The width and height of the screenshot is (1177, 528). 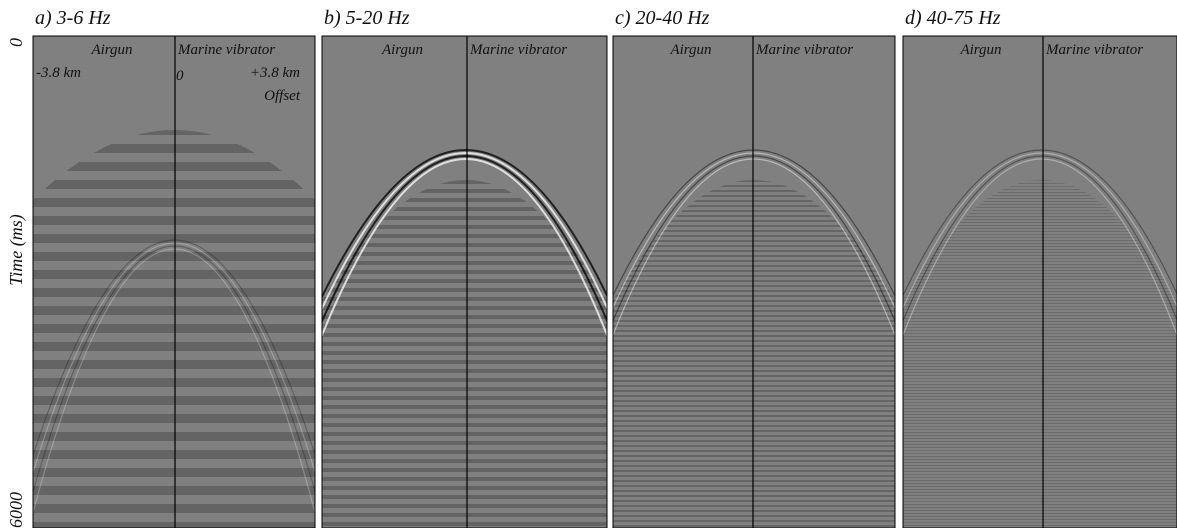 I want to click on offset-zero: 0, so click(x=180, y=76).